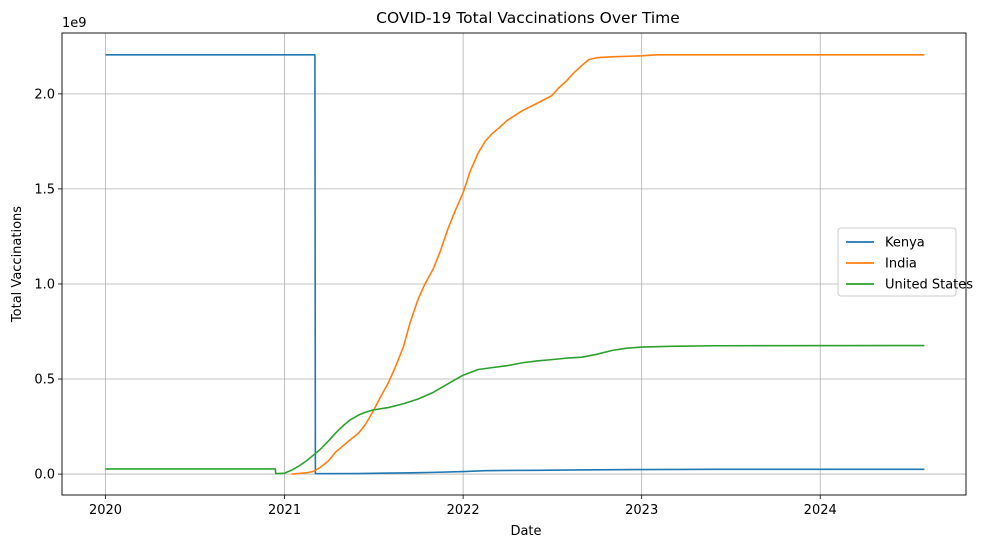 The height and width of the screenshot is (547, 1001). What do you see at coordinates (820, 510) in the screenshot?
I see `x-tick-label: 2024` at bounding box center [820, 510].